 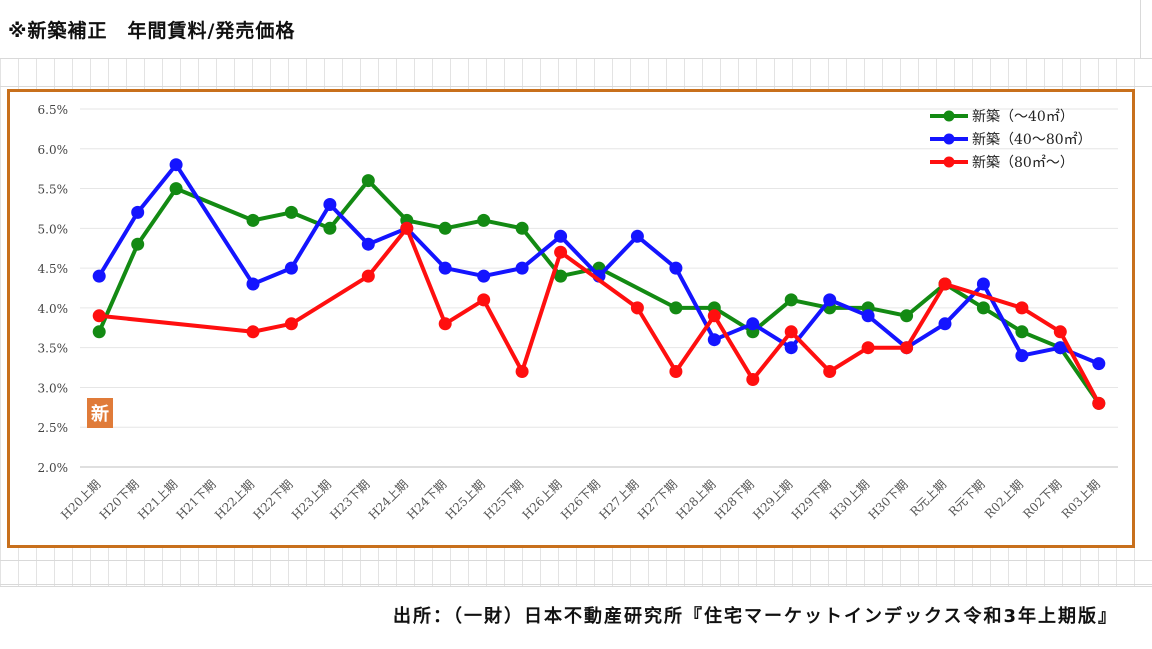 What do you see at coordinates (53, 110) in the screenshot?
I see `y-tick-label: 6.5%` at bounding box center [53, 110].